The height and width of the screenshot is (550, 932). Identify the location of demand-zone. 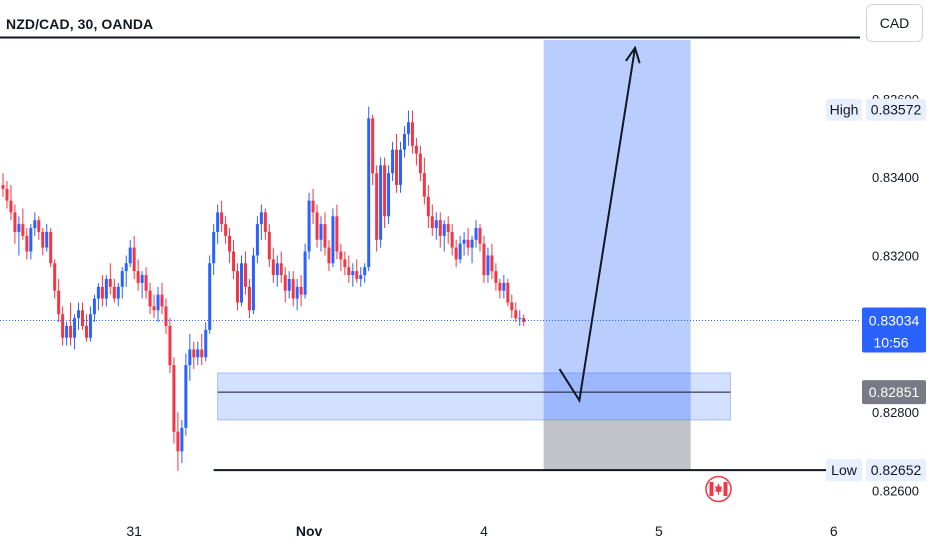
(474, 396).